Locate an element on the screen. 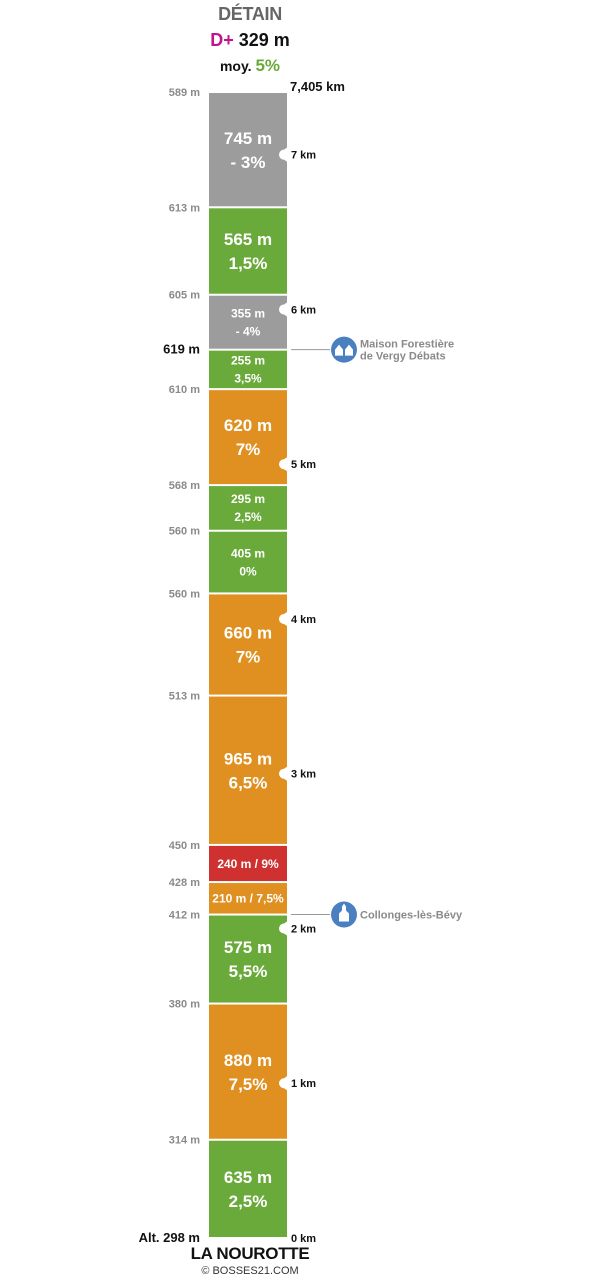  poi-marker is located at coordinates (344, 349).